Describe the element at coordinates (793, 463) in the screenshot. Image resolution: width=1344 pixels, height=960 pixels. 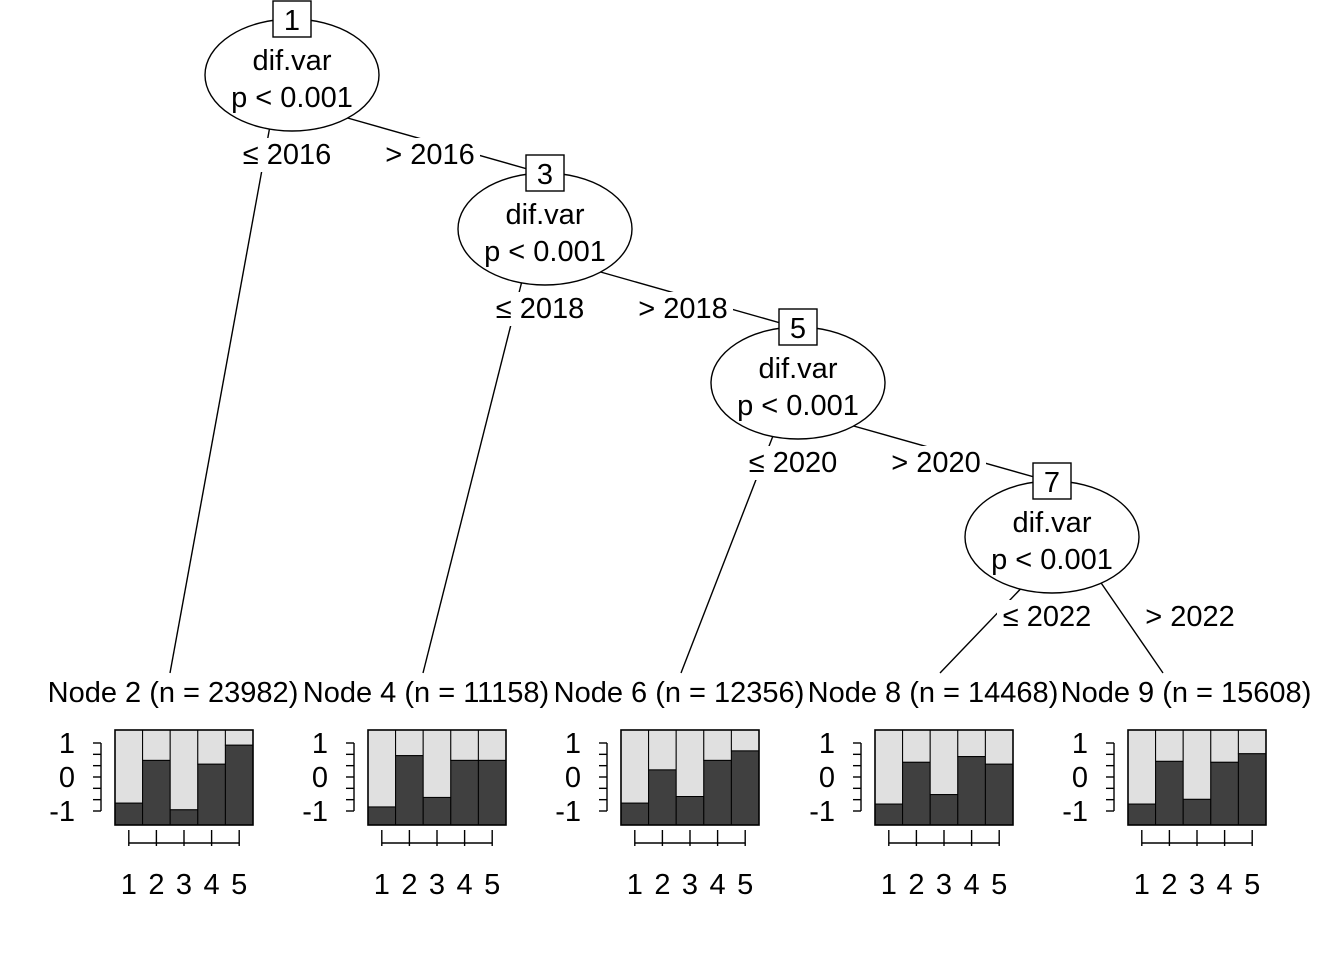
I see `left-branch-label: ≤ 2020` at that location.